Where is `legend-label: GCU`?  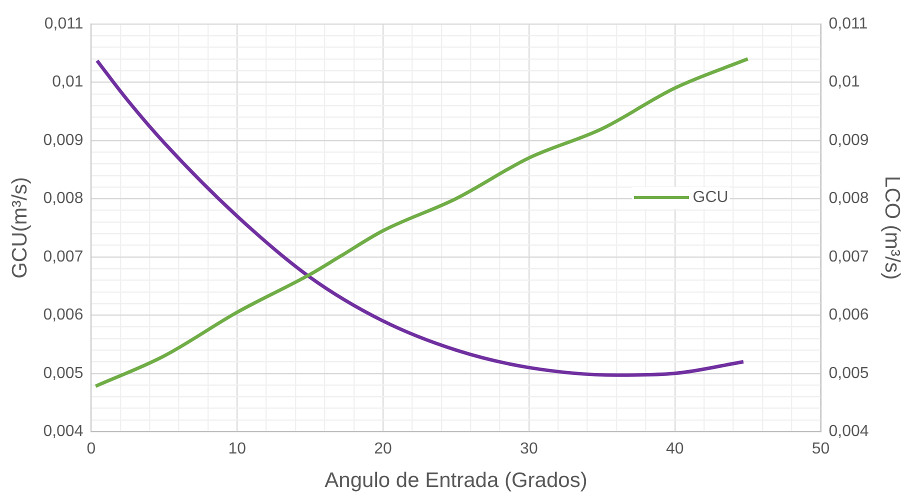
legend-label: GCU is located at coordinates (710, 197).